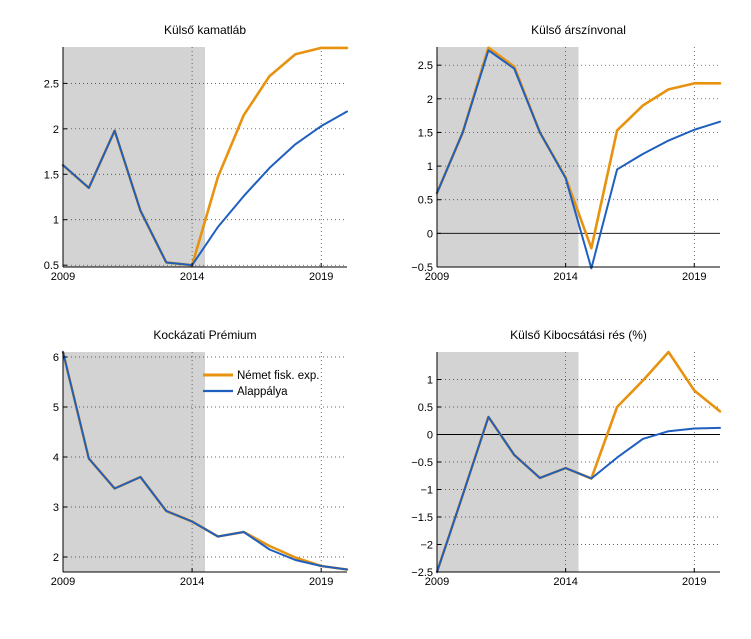 This screenshot has height=639, width=751. I want to click on chart-title: Külső árszínvonal, so click(578, 30).